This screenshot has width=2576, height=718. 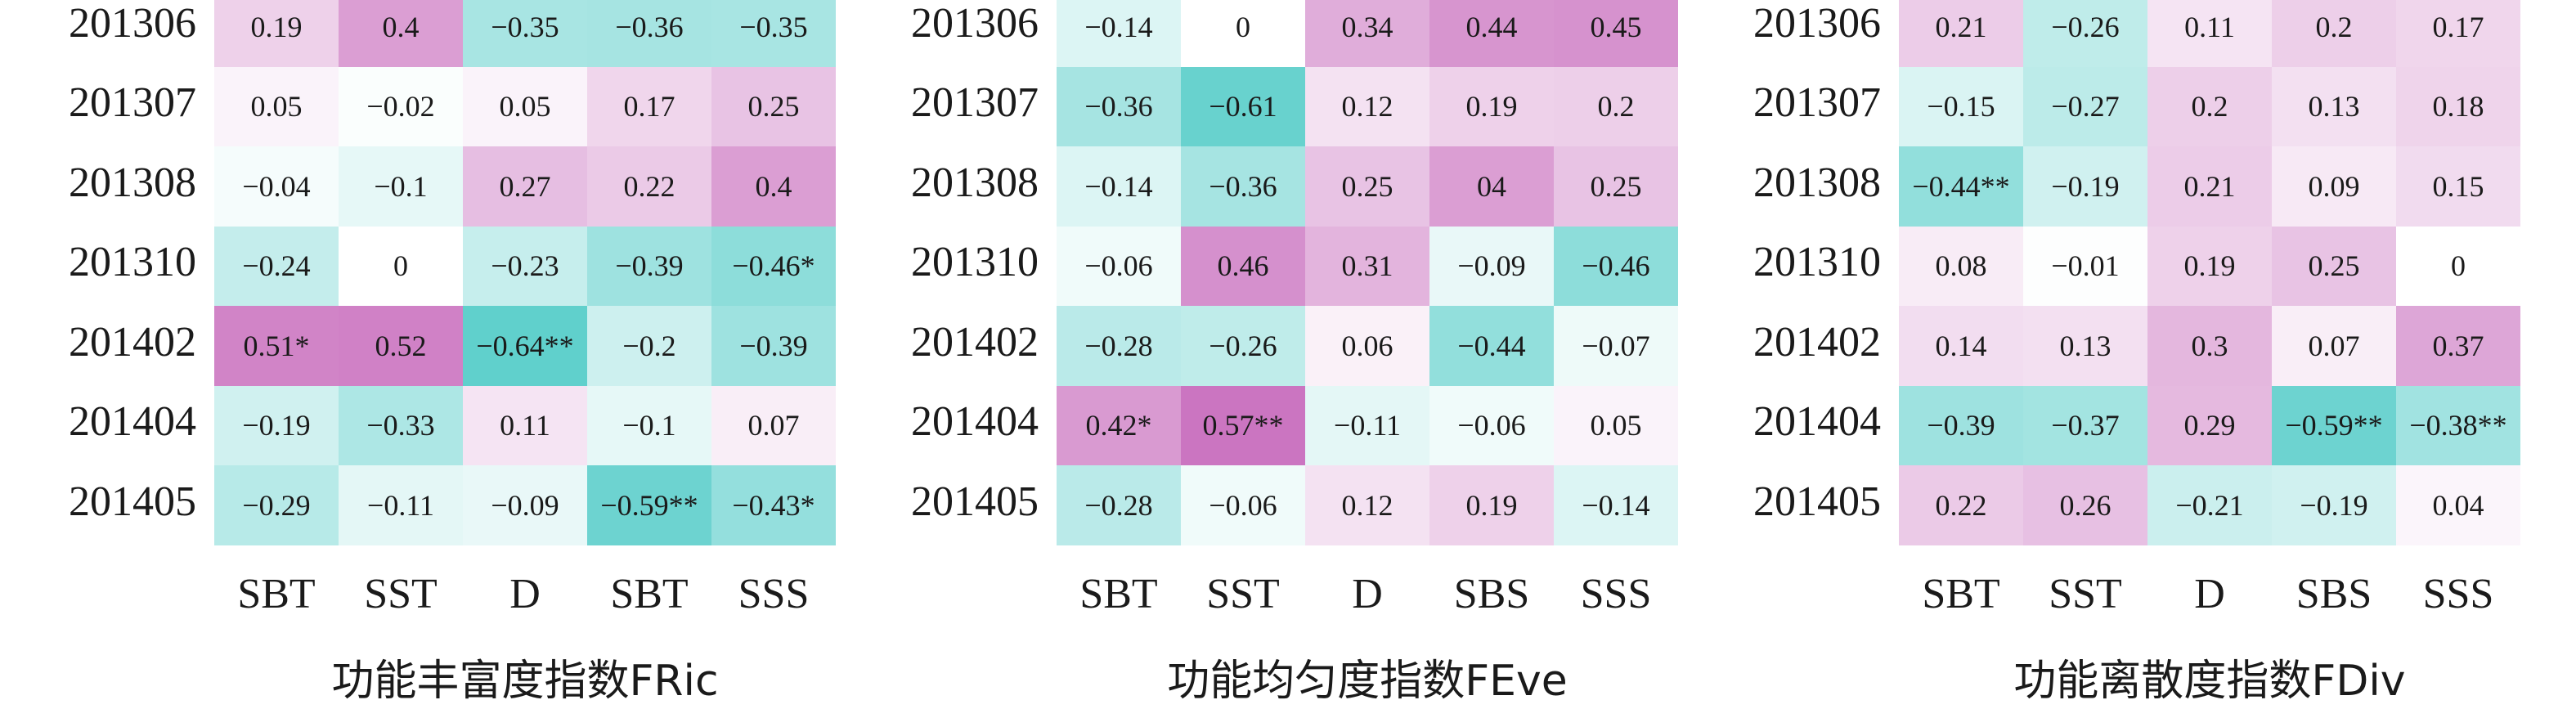 I want to click on heatmap-cell: −0.27, so click(x=2085, y=106).